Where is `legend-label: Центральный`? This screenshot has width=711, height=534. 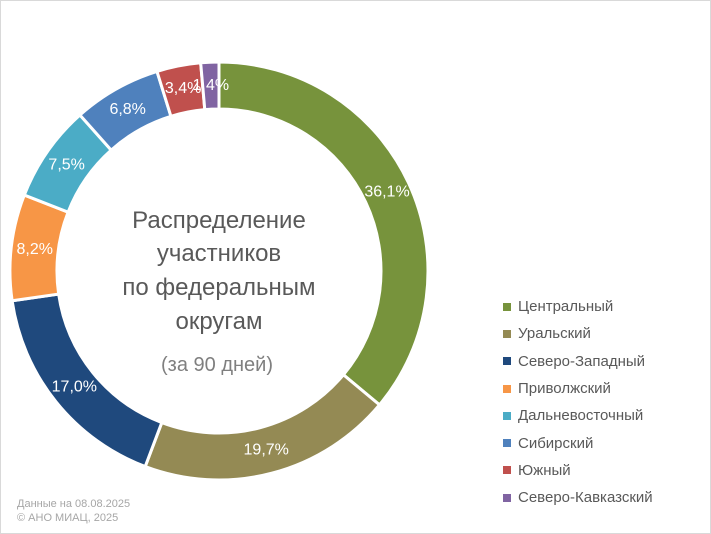
legend-label: Центральный is located at coordinates (566, 307).